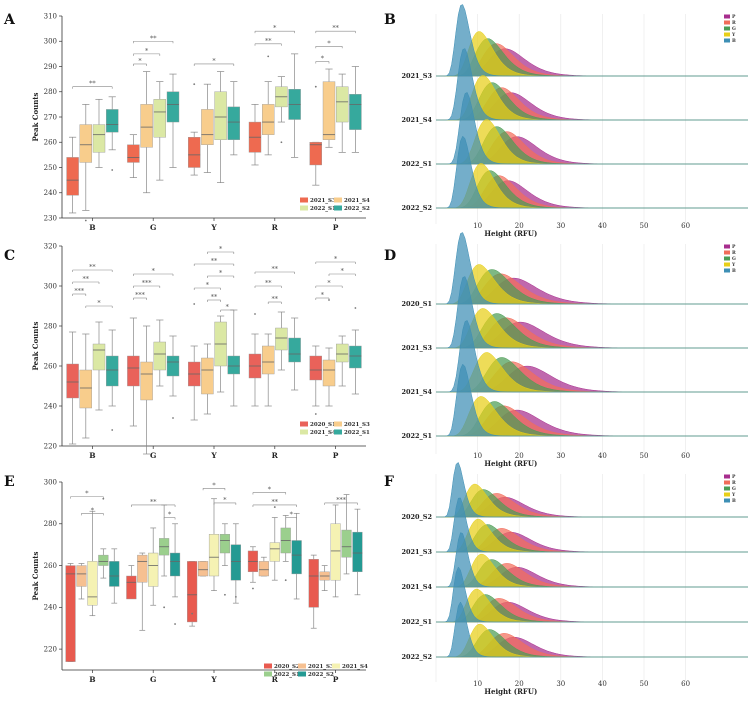 Image resolution: width=755 pixels, height=706 pixels. Describe the element at coordinates (50, 143) in the screenshot. I see `y-tick-label: 260` at that location.